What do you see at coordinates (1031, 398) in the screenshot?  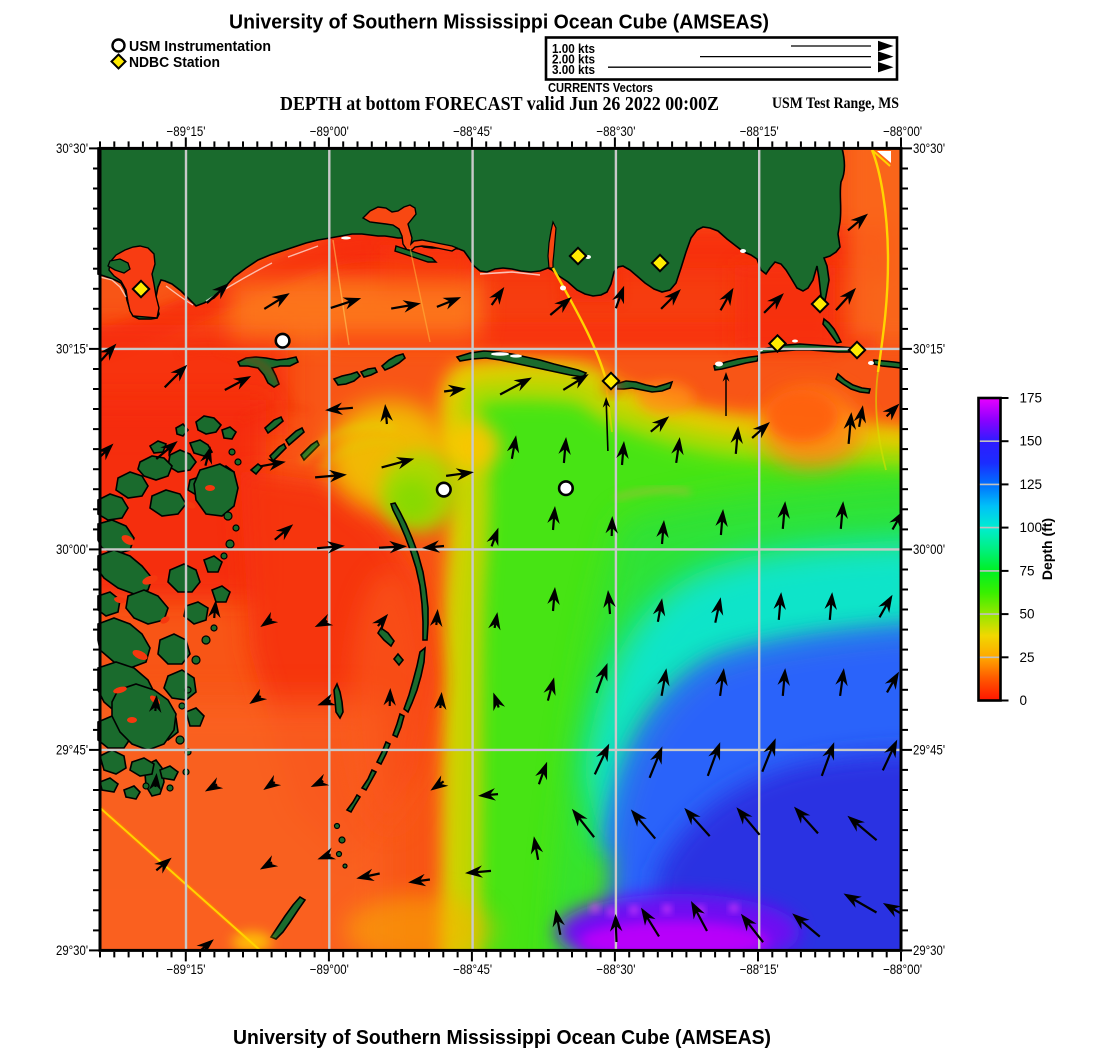 I see `svg-text: 175` at bounding box center [1031, 398].